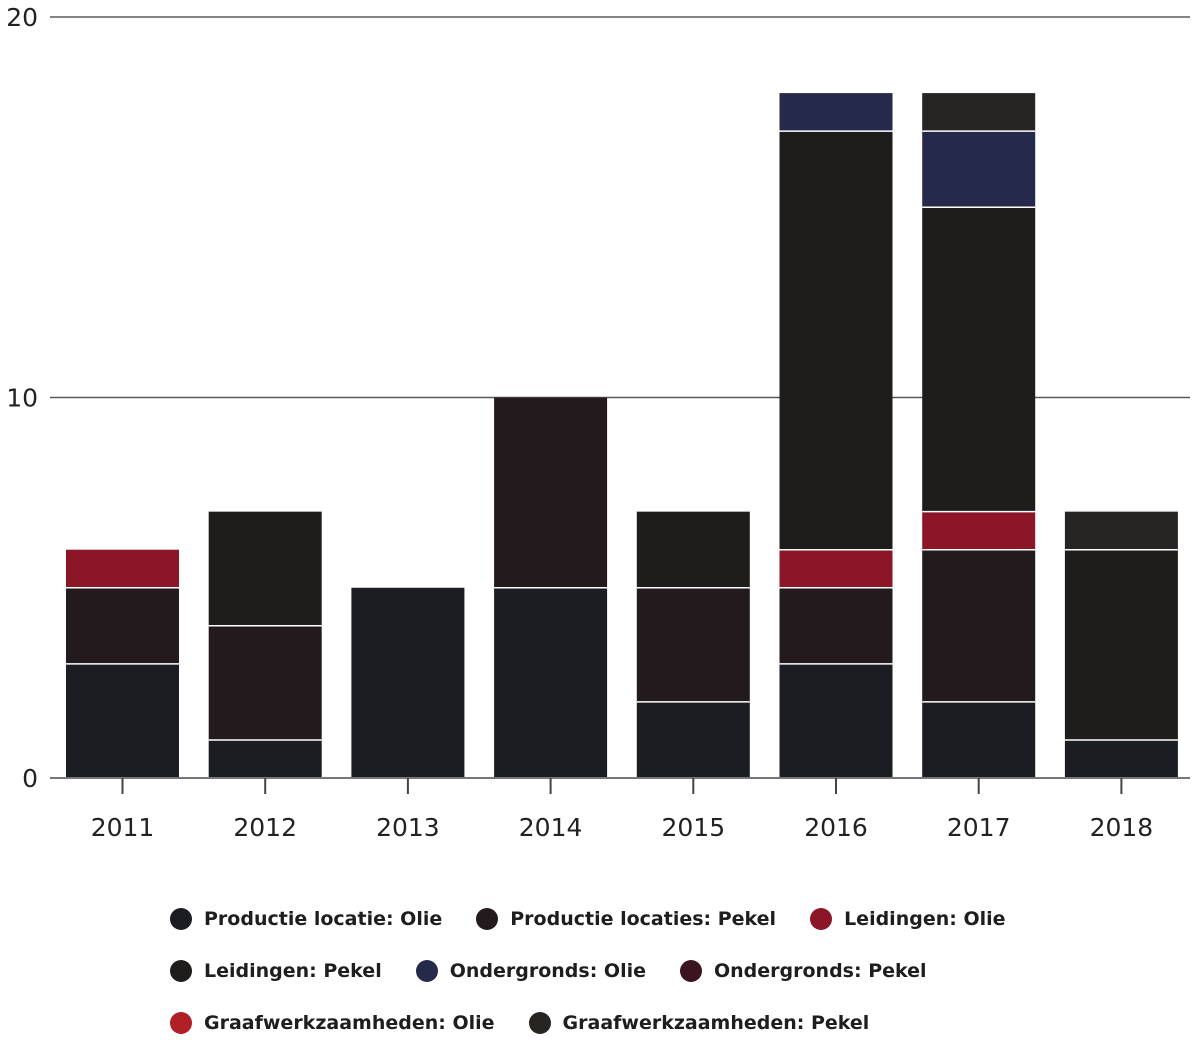 The image size is (1198, 1049). I want to click on legend-label: Leidingen: Olie, so click(925, 919).